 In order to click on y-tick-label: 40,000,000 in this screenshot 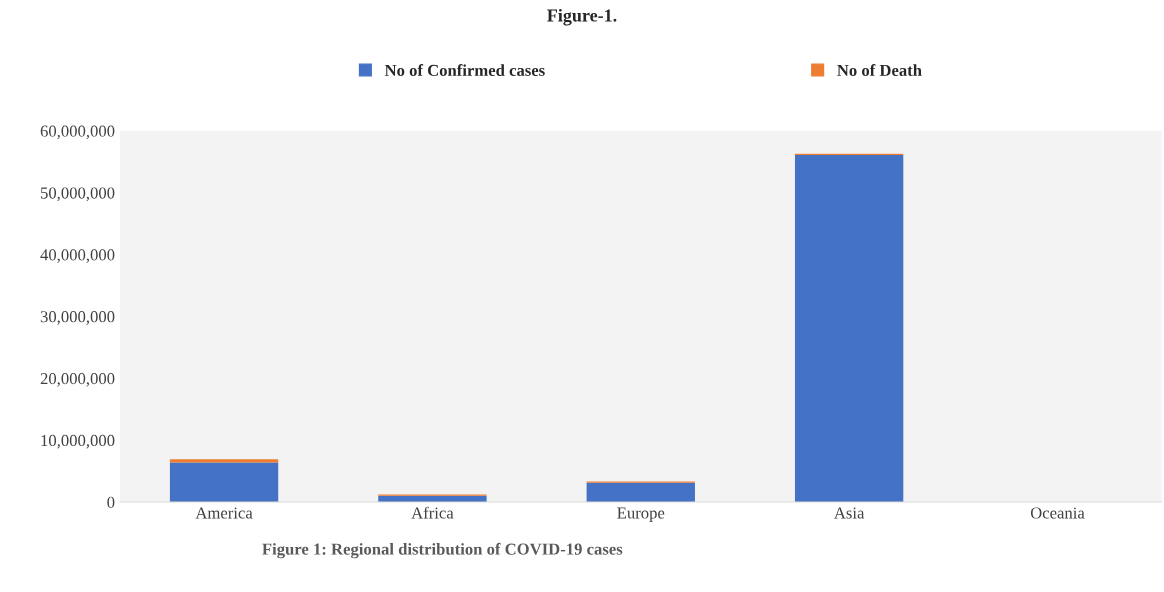, I will do `click(77, 256)`.